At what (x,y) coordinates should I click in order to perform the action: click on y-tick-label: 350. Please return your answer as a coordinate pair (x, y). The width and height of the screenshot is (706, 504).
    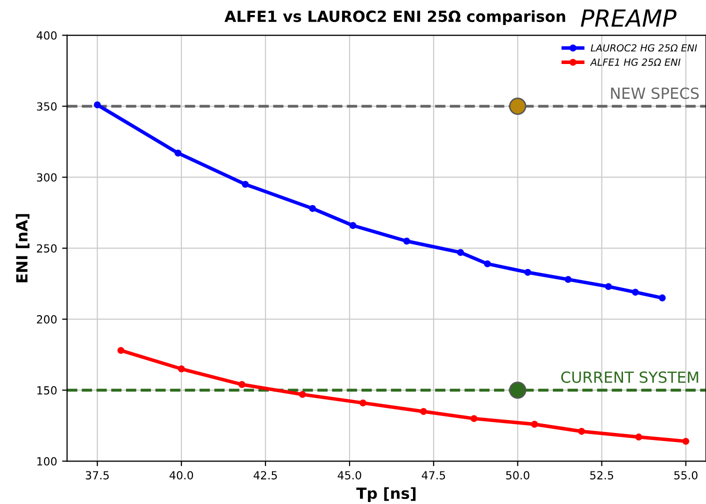
    Looking at the image, I should click on (46, 106).